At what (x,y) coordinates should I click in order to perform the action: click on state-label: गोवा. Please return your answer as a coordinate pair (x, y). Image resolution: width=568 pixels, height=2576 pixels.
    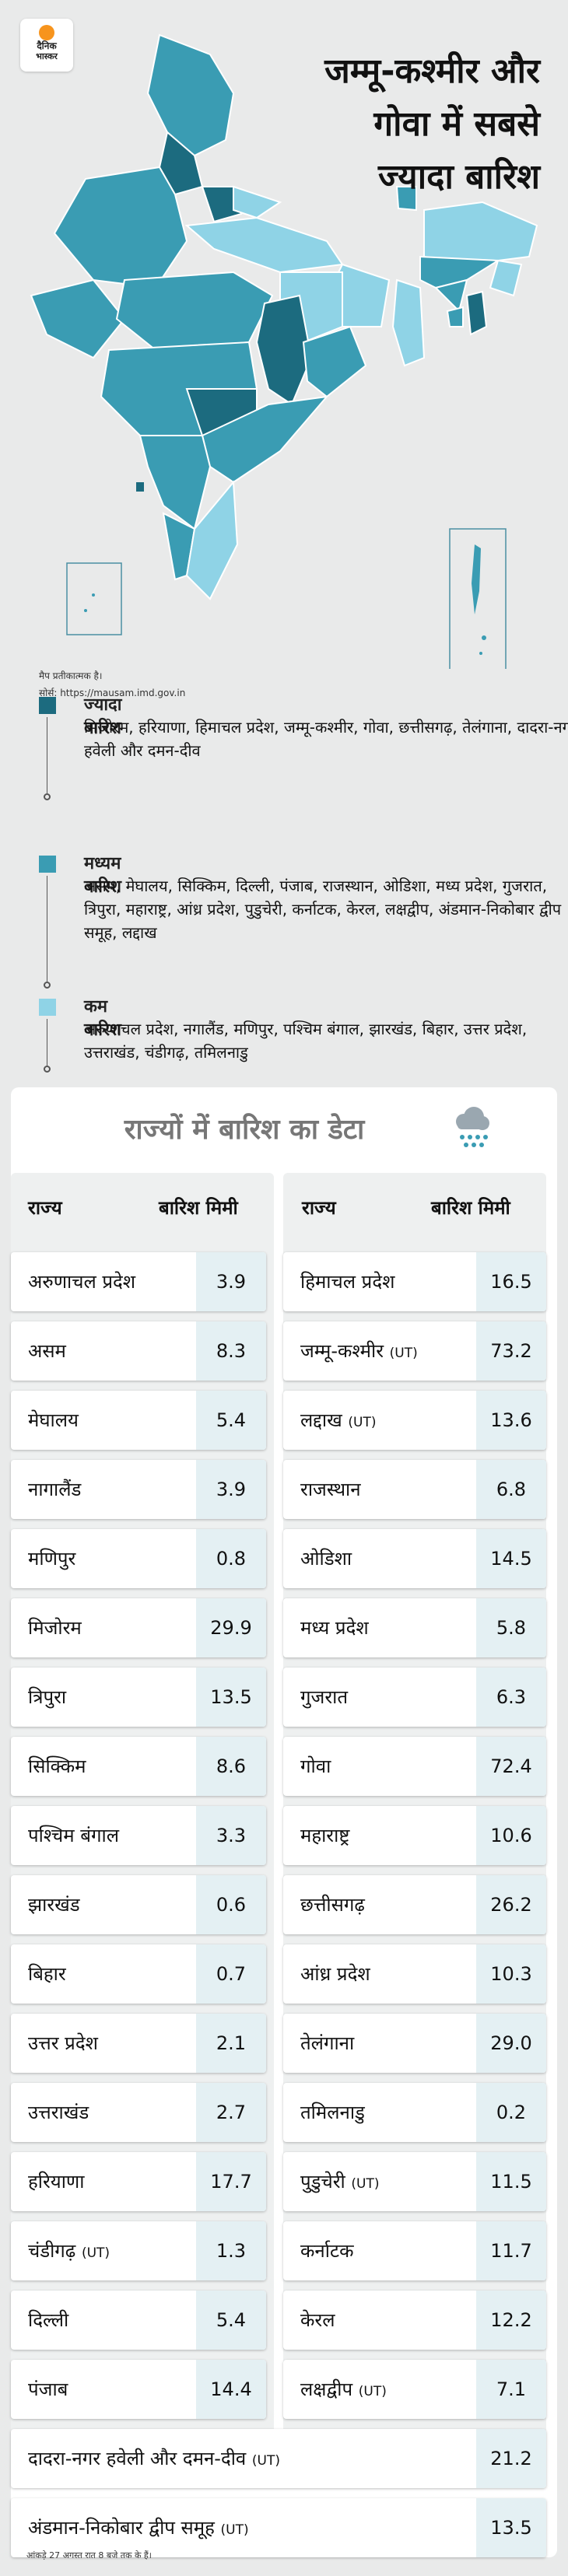
    Looking at the image, I should click on (315, 1766).